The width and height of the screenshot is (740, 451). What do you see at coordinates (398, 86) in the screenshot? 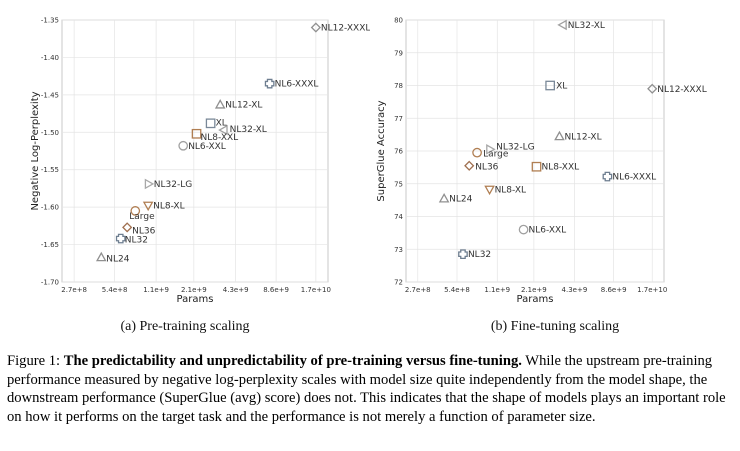
I see `y-tick-label: 78` at bounding box center [398, 86].